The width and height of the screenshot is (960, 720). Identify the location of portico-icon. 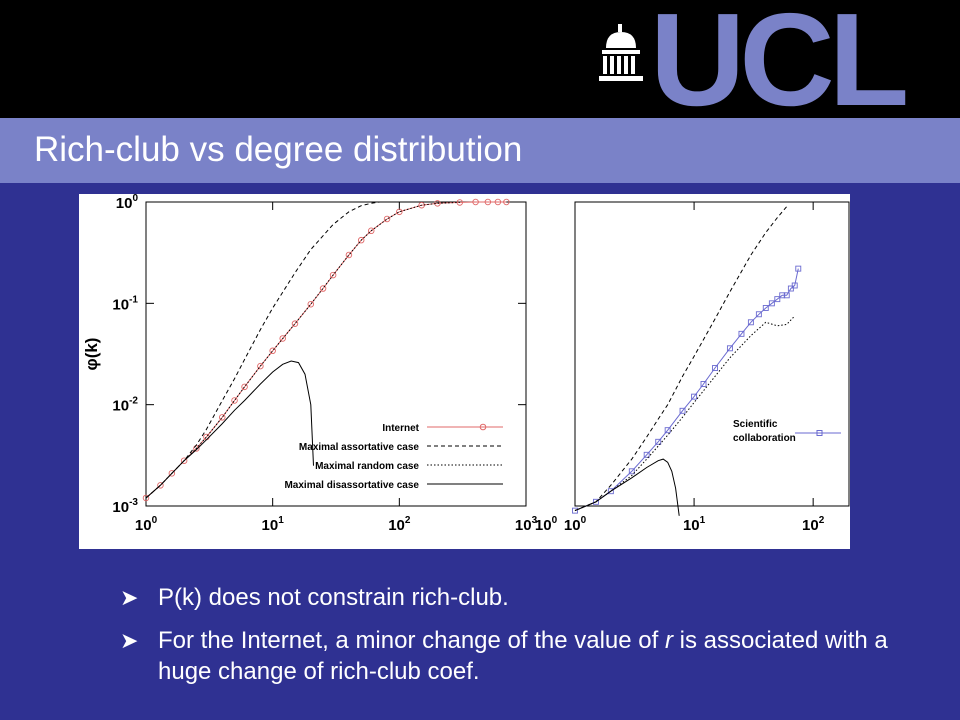
(621, 52).